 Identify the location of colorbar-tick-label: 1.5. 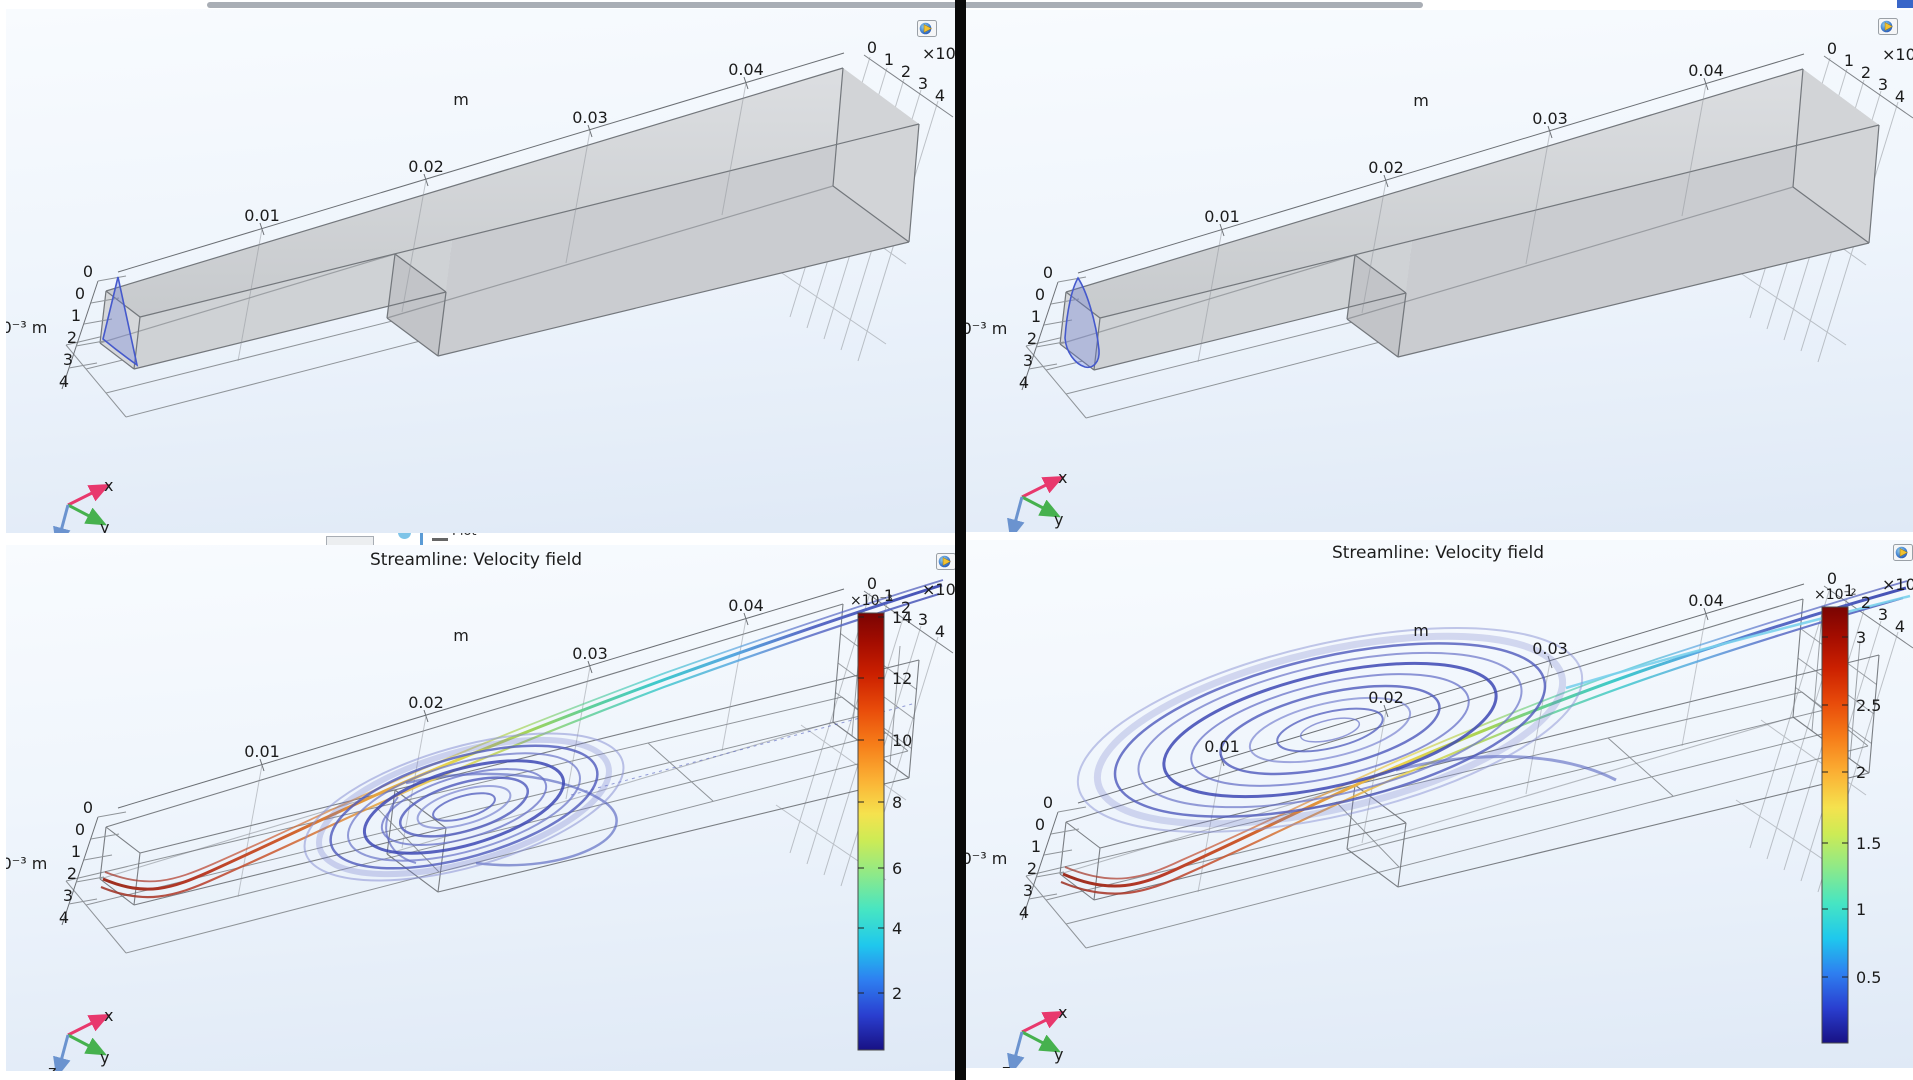
(1868, 843).